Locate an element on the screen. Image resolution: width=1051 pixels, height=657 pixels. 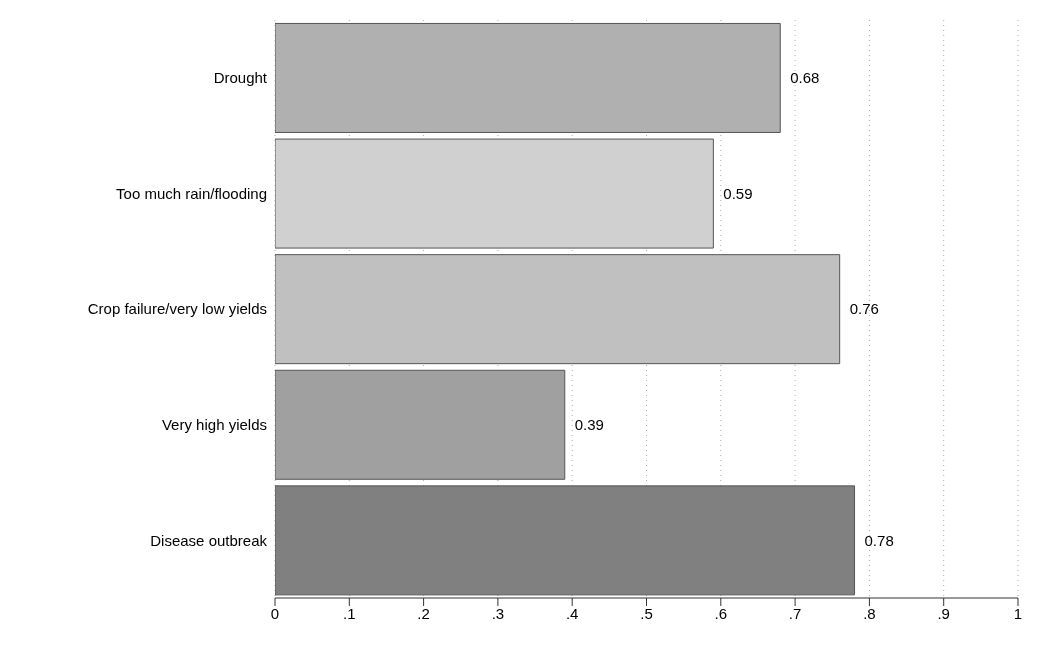
x-tick-label: .7 is located at coordinates (795, 613).